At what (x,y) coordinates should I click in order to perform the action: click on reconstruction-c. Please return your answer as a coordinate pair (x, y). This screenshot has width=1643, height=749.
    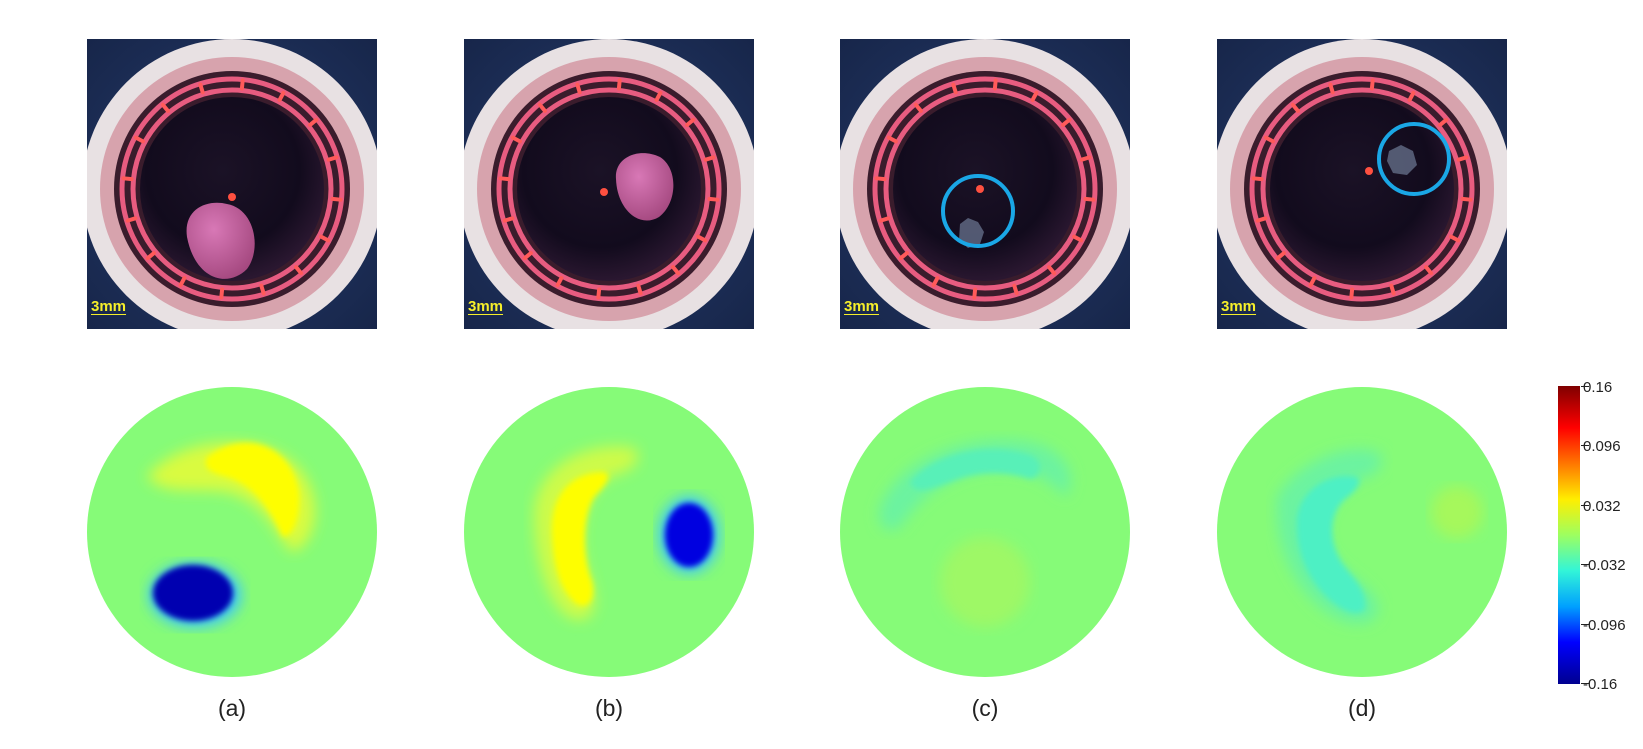
    Looking at the image, I should click on (985, 532).